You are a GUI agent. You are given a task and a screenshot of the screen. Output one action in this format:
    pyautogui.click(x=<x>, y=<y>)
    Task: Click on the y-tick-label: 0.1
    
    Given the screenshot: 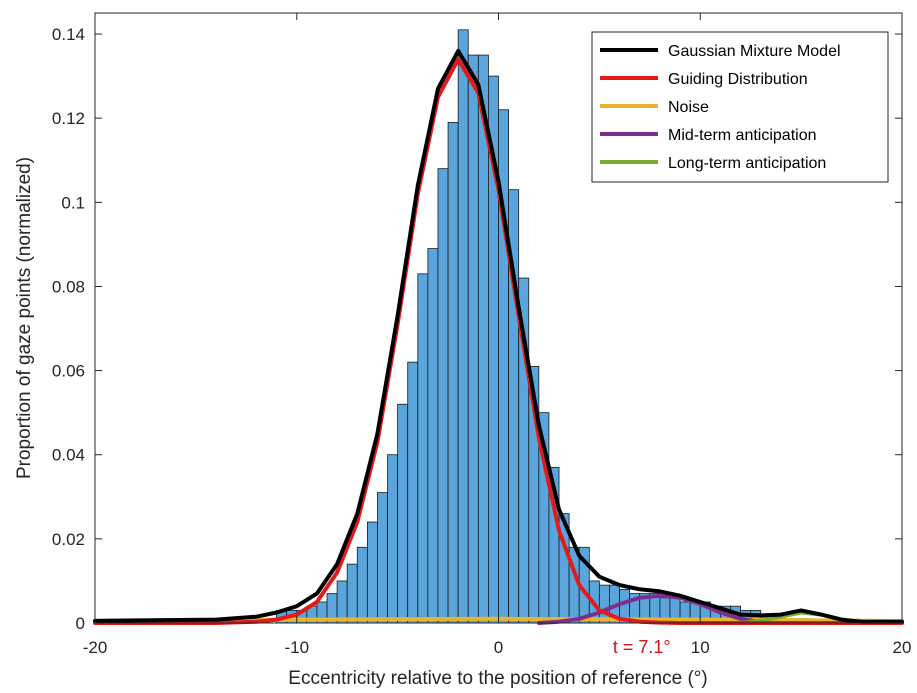 What is the action you would take?
    pyautogui.click(x=73, y=202)
    